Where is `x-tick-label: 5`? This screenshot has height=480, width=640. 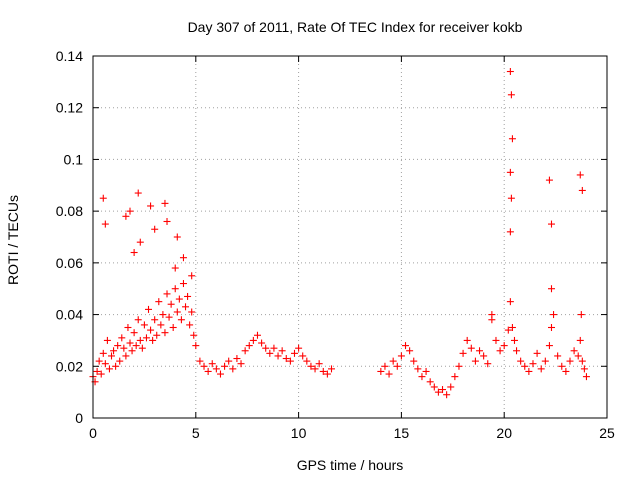 x-tick-label: 5 is located at coordinates (196, 433).